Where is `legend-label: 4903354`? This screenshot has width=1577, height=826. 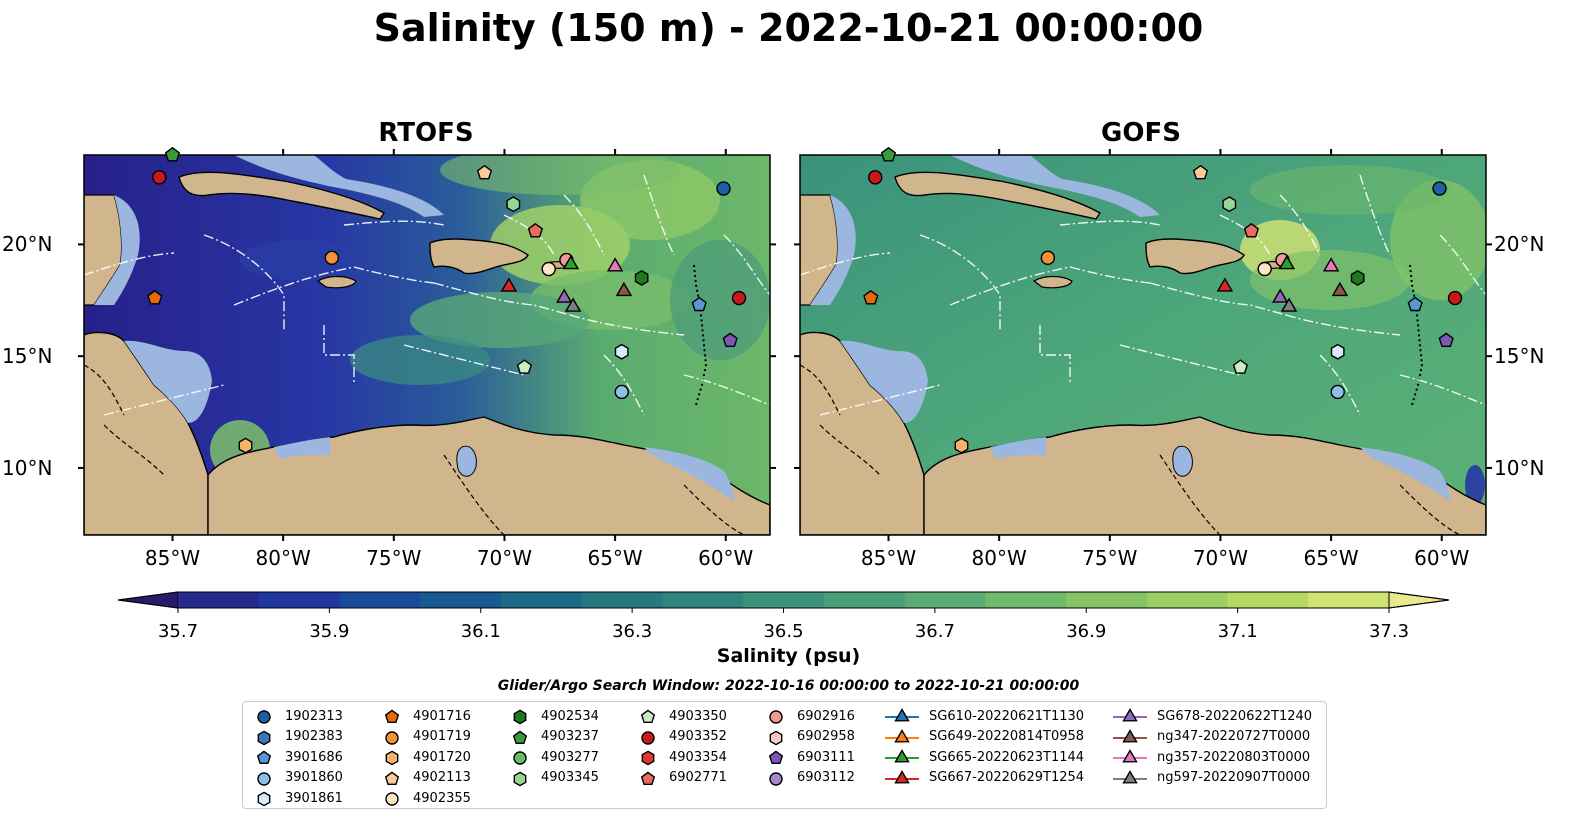
legend-label: 4903354 is located at coordinates (698, 757).